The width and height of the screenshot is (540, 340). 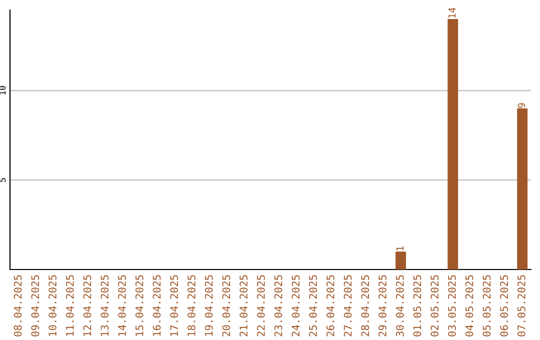 What do you see at coordinates (365, 305) in the screenshot?
I see `x-tick-label: 28.04.2025` at bounding box center [365, 305].